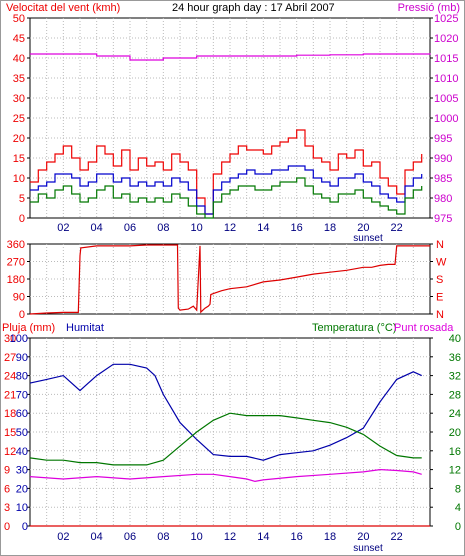 This screenshot has height=556, width=465. I want to click on temperature-axis-title: Temperatura (°C), so click(354, 328).